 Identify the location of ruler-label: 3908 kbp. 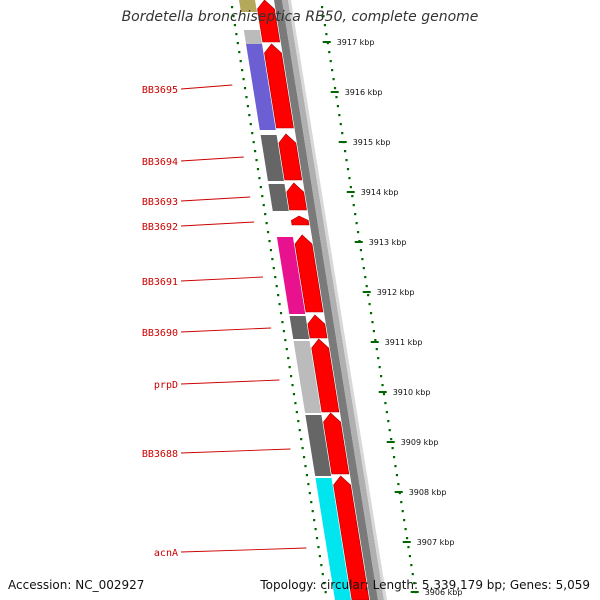
(428, 492).